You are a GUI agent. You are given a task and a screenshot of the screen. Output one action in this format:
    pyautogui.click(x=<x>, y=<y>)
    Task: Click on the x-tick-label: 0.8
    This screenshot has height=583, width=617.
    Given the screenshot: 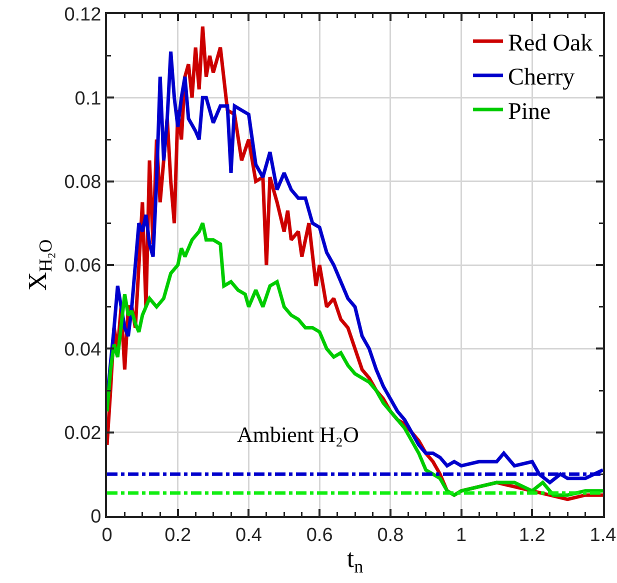 What is the action you would take?
    pyautogui.click(x=390, y=535)
    